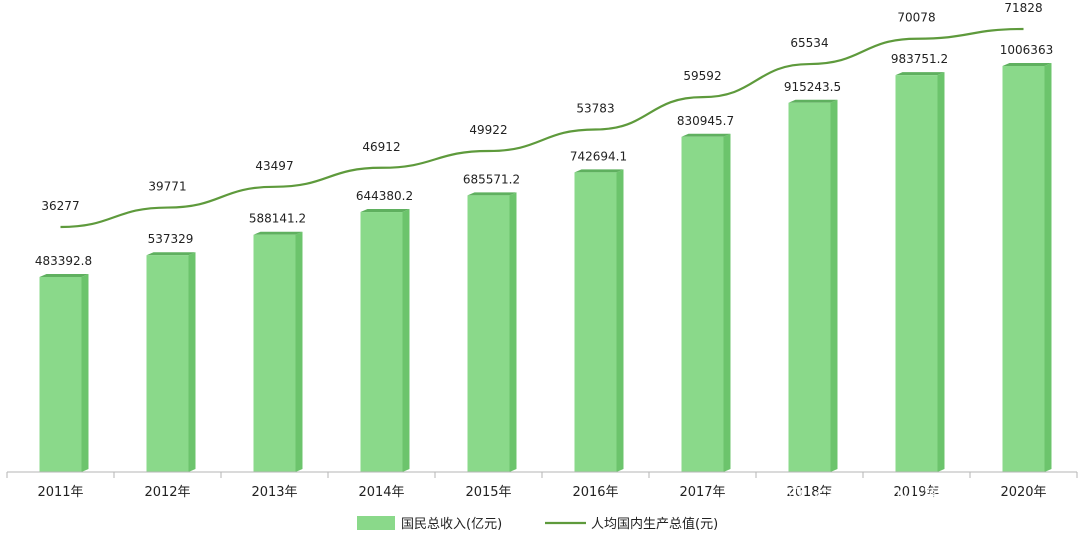 Image resolution: width=1080 pixels, height=541 pixels. Describe the element at coordinates (654, 524) in the screenshot. I see `legend-line-label: 人均国内生产总值(元)` at that location.